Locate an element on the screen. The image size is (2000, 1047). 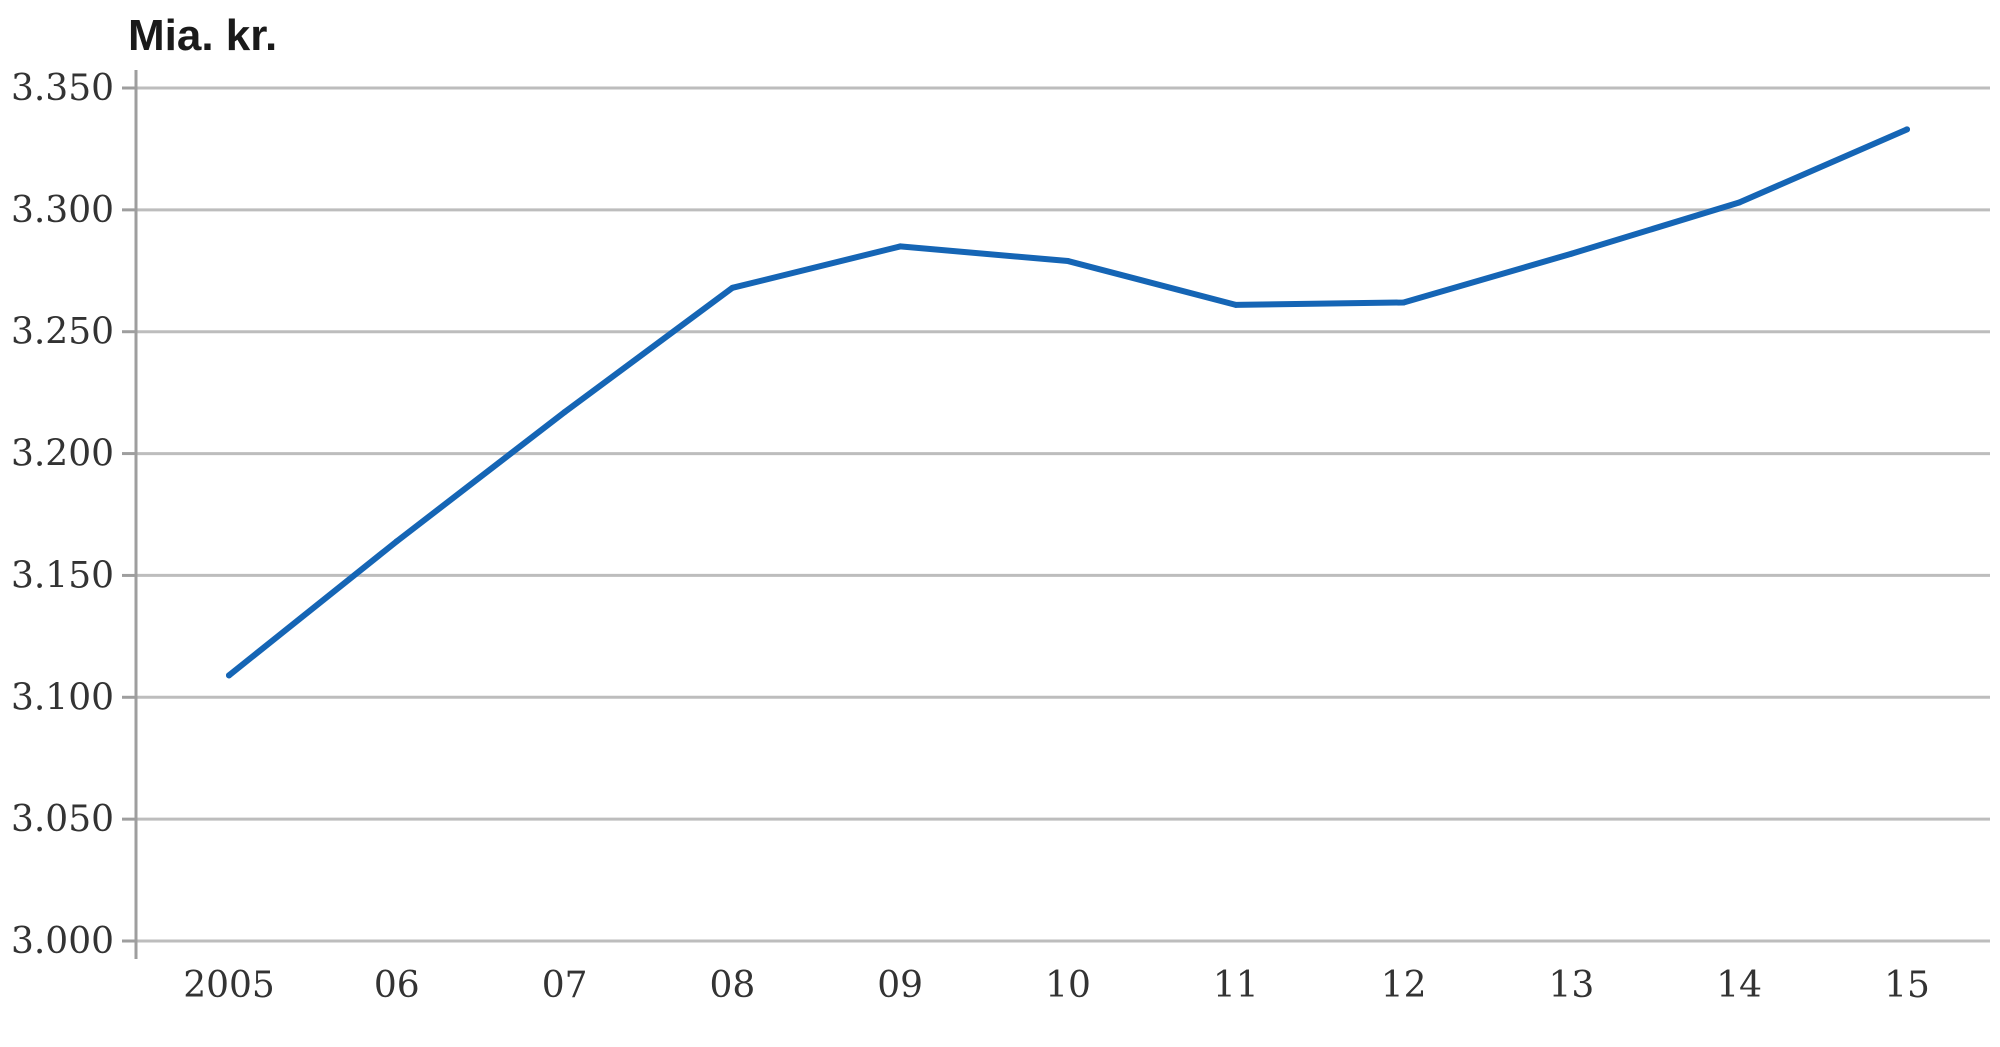
y-axis-unit-label: Mia. kr. is located at coordinates (202, 35).